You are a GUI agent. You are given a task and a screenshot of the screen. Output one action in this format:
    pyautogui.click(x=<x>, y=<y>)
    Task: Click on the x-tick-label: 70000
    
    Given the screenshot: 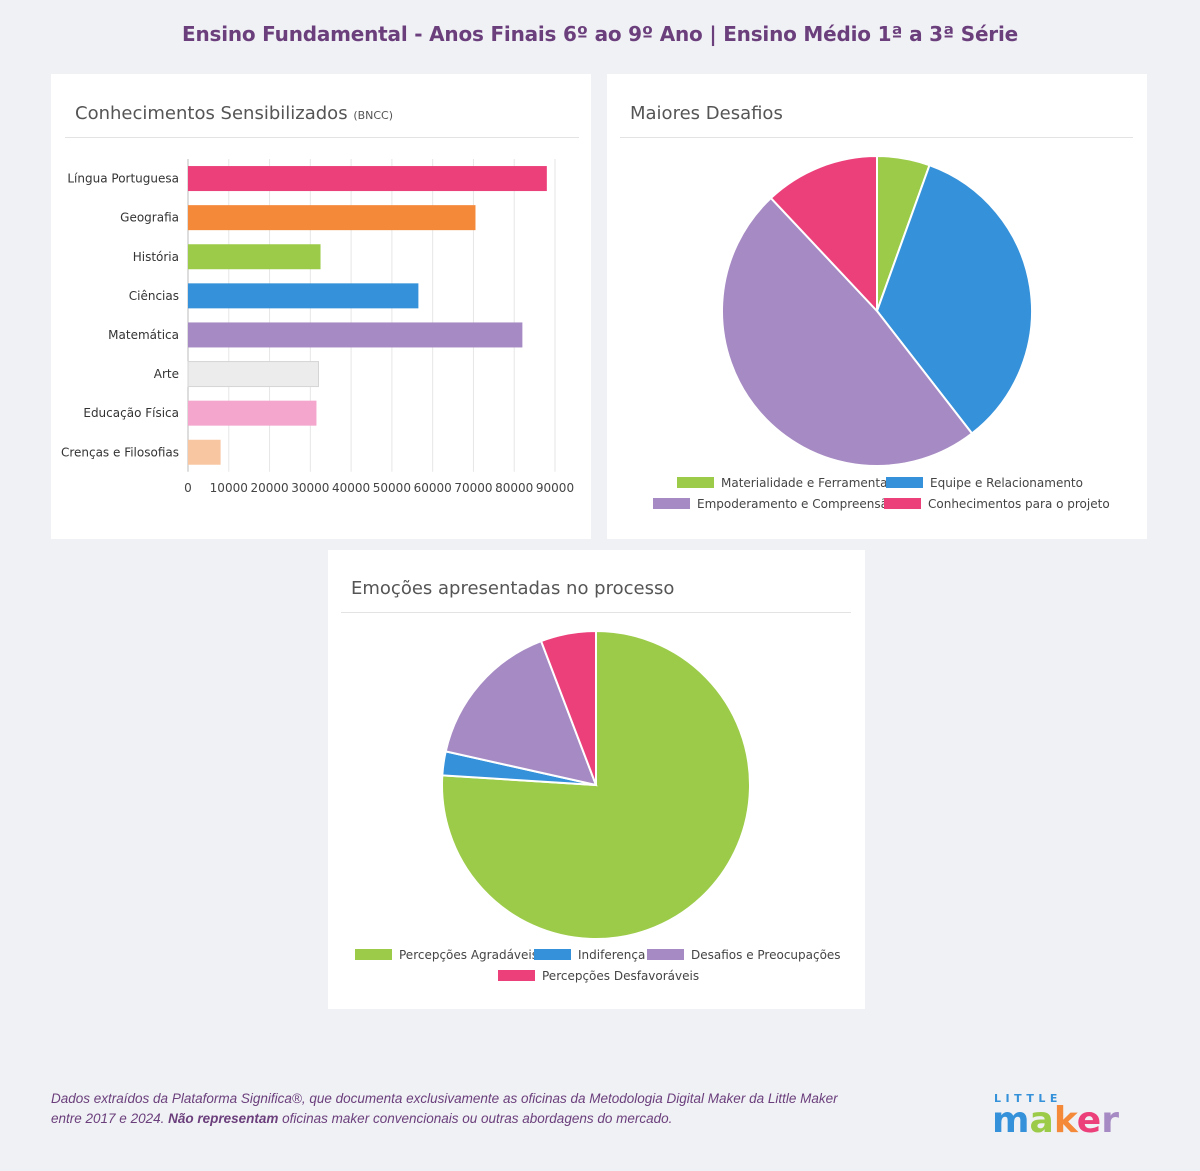 What is the action you would take?
    pyautogui.click(x=473, y=488)
    